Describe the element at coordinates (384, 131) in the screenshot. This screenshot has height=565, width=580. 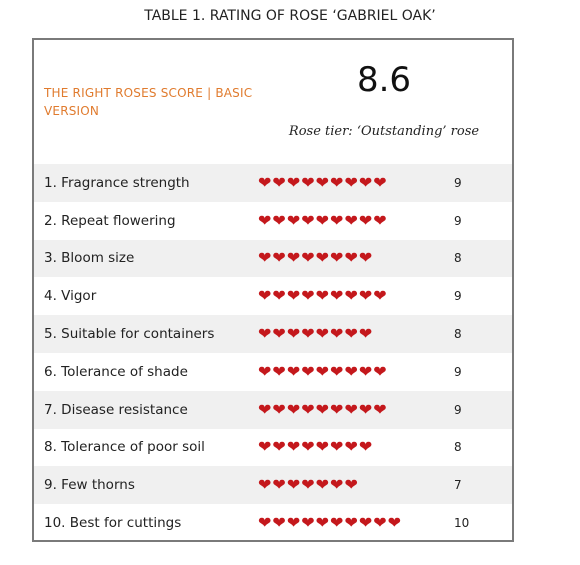
I see `rose-tier: Rose tier: ‘Outstanding’ rose` at that location.